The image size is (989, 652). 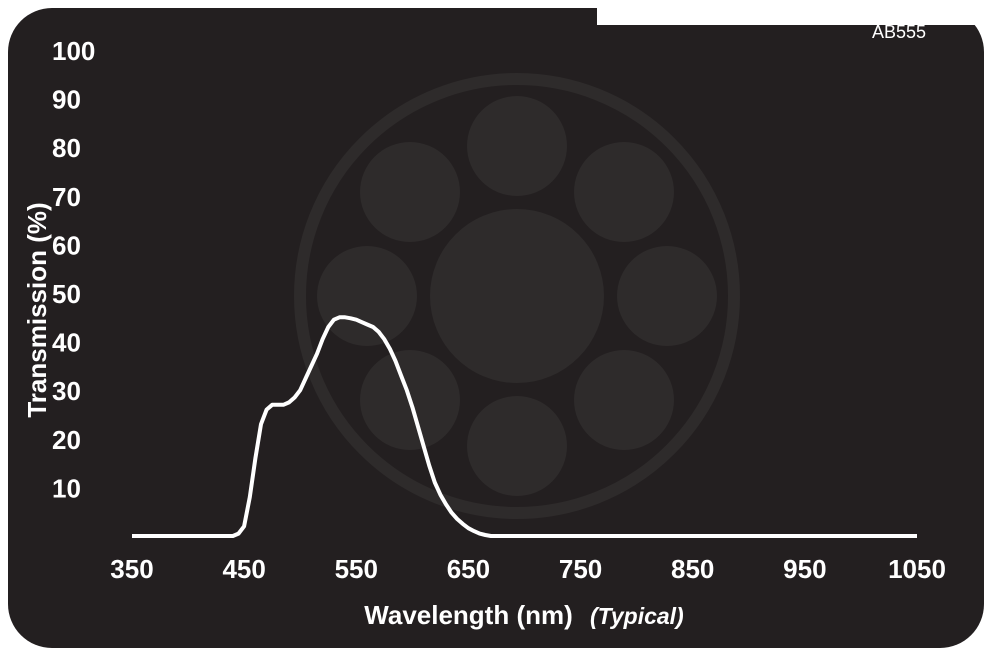 What do you see at coordinates (899, 32) in the screenshot?
I see `product-code: AB555` at bounding box center [899, 32].